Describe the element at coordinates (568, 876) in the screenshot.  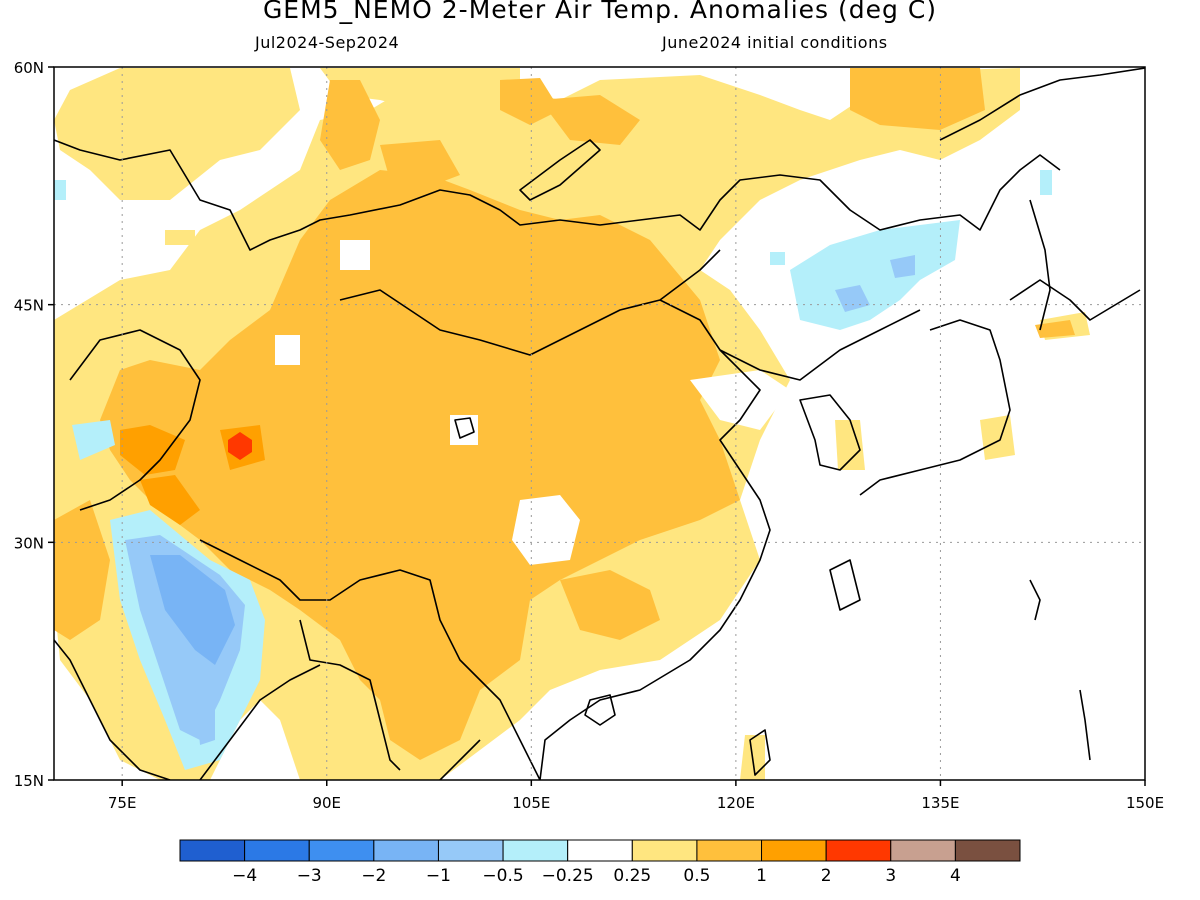
I see `colorbar-label: −0.25` at that location.